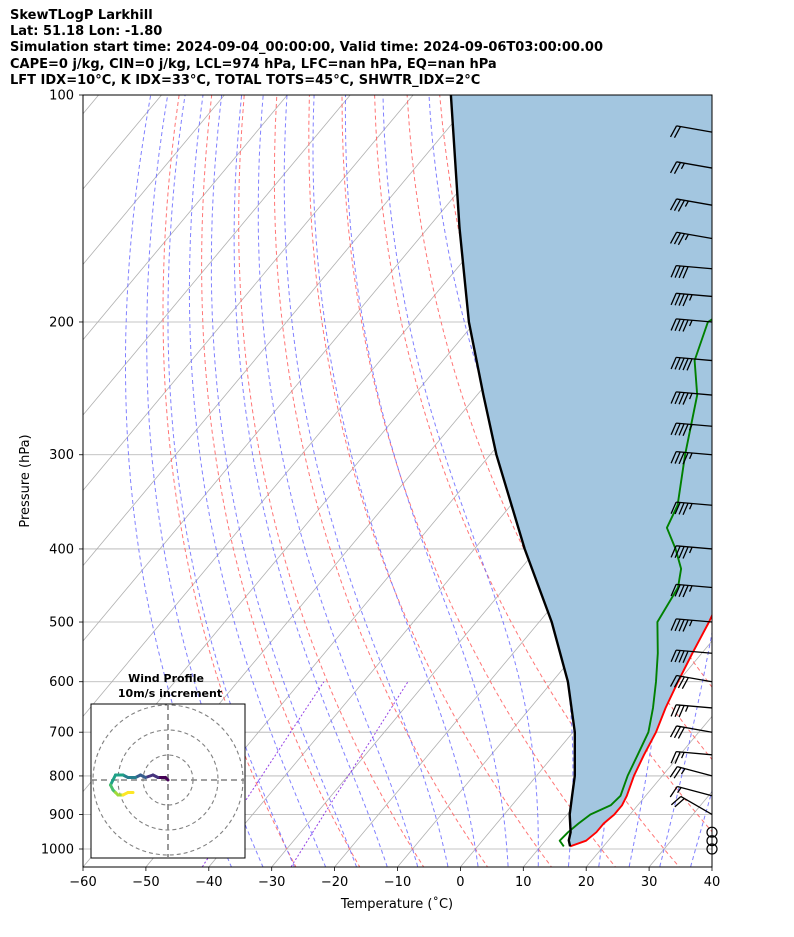  Describe the element at coordinates (396, 904) in the screenshot. I see `x-axis-label: Temperature (˚C)` at that location.